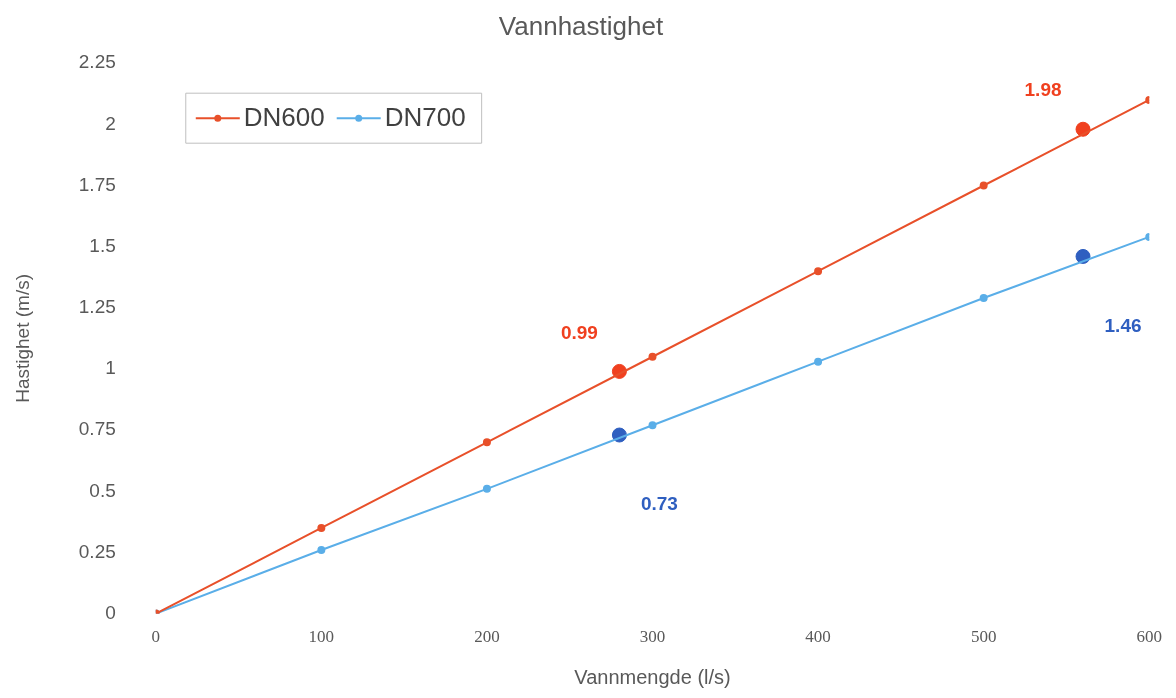 This screenshot has width=1176, height=698. What do you see at coordinates (1043, 90) in the screenshot?
I see `data-label: 1.98` at bounding box center [1043, 90].